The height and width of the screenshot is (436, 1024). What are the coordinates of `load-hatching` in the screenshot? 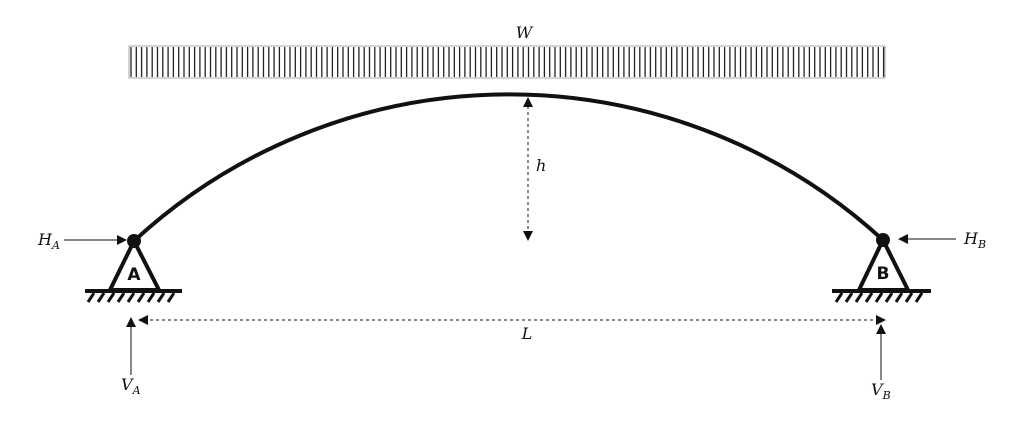 It's located at (507, 62).